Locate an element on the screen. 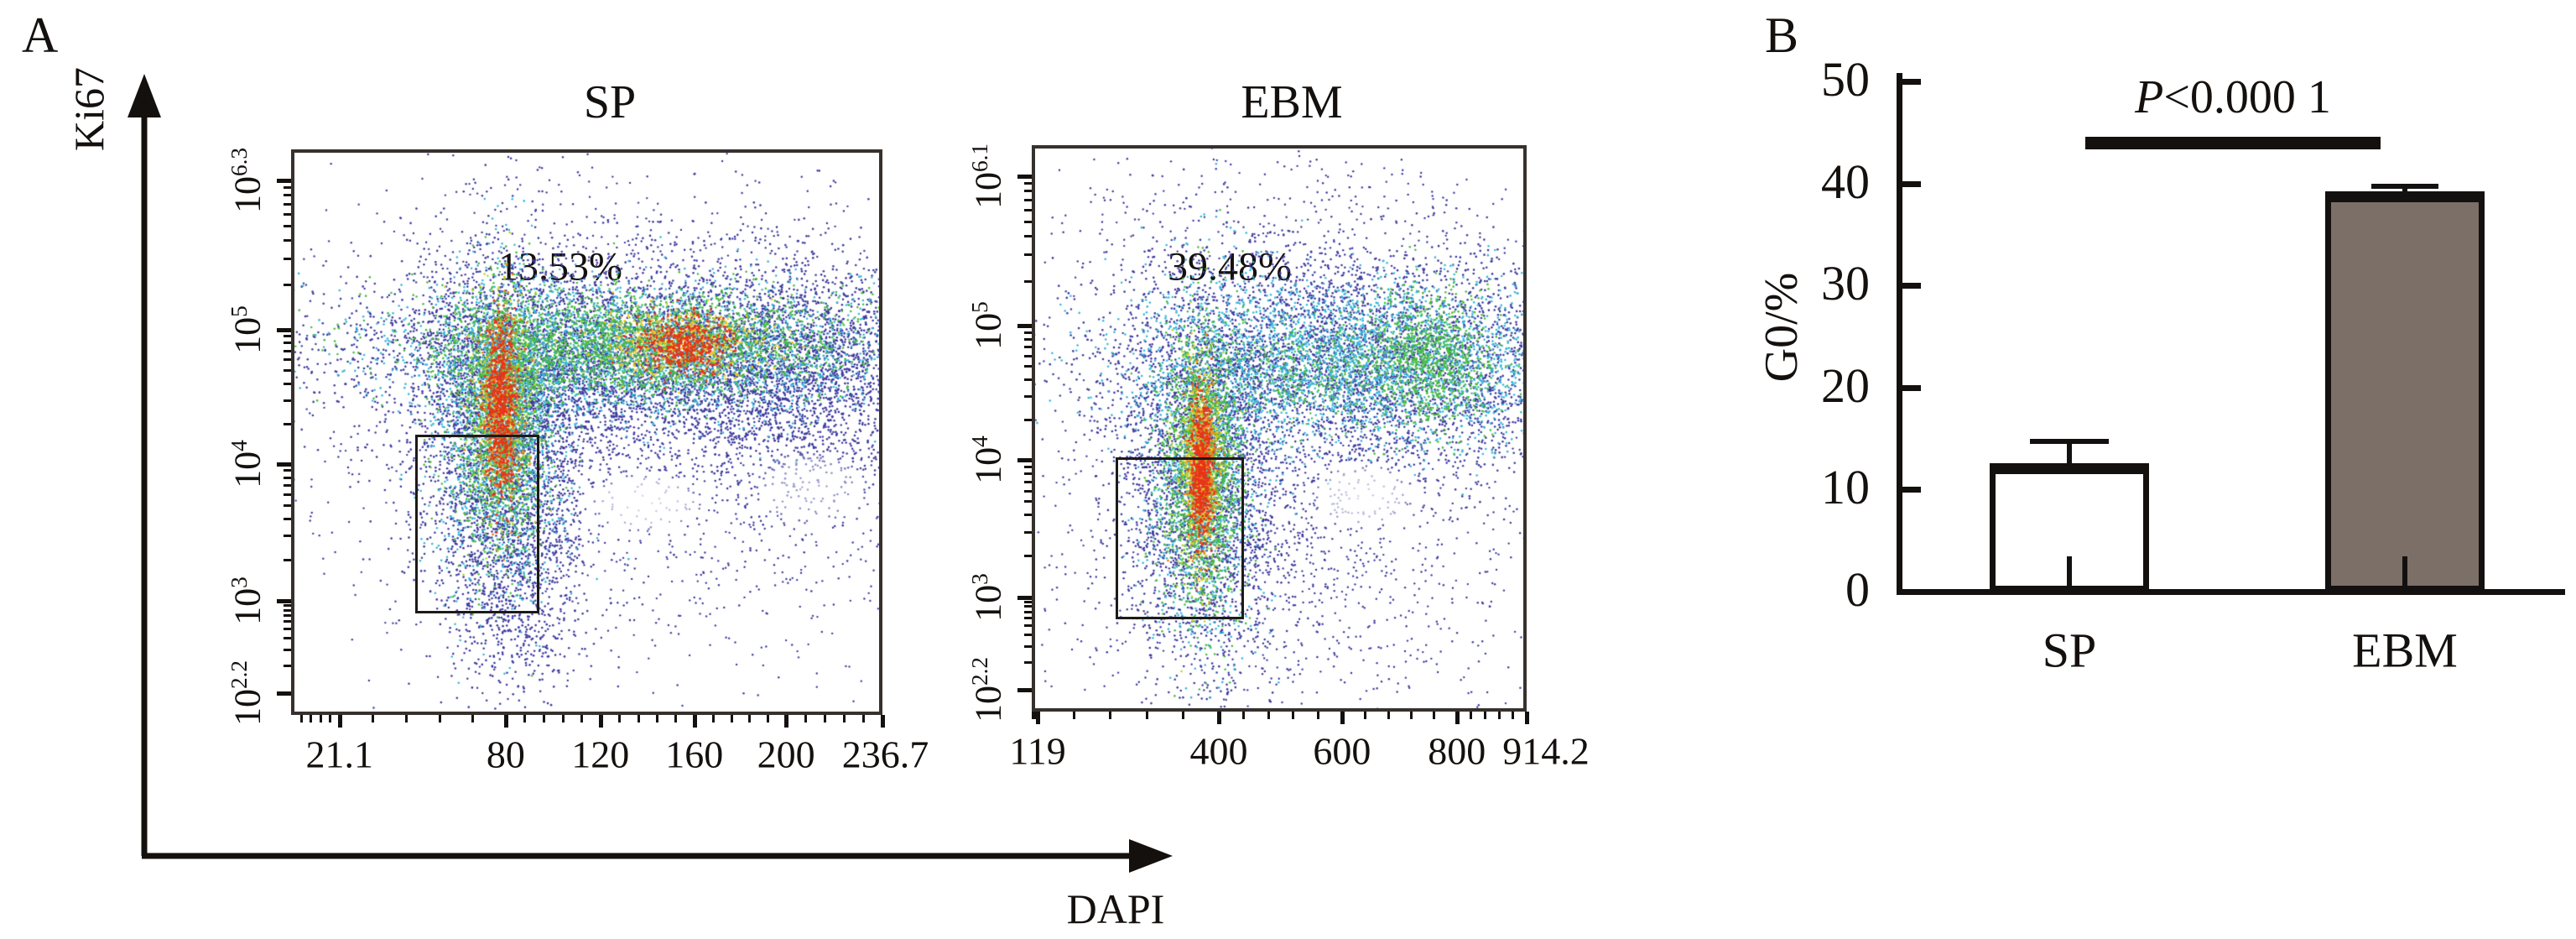  sp-x-tick-label: 160 is located at coordinates (694, 754).